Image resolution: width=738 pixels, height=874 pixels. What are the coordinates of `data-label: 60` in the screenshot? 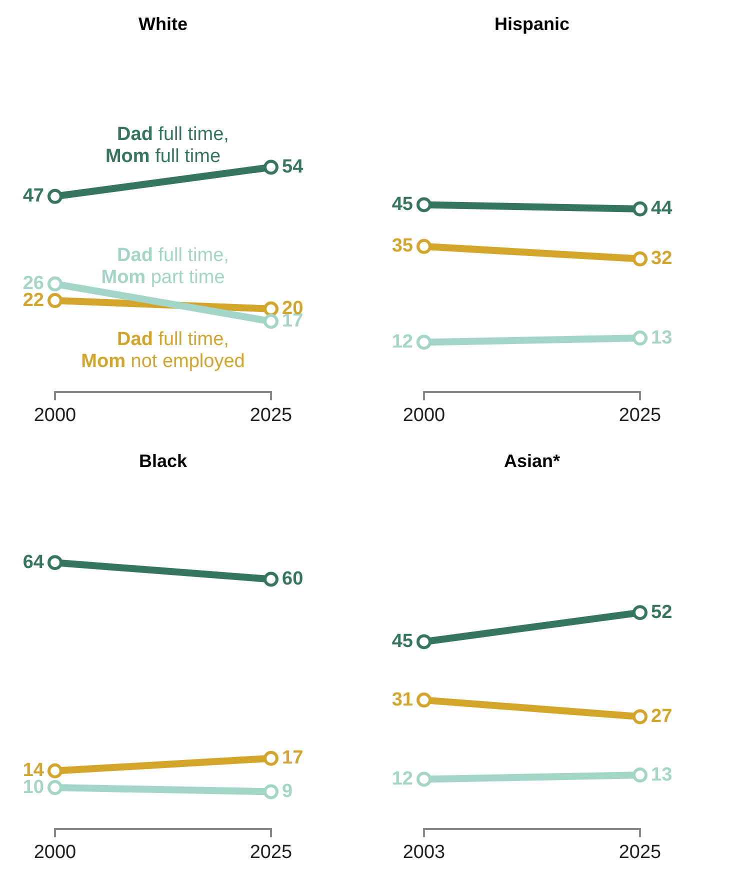 It's located at (293, 579).